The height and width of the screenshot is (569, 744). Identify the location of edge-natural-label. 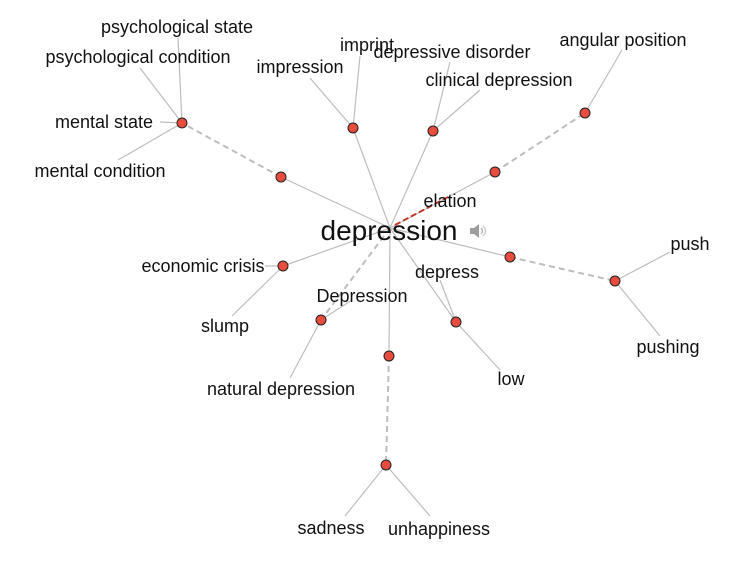
(305, 349).